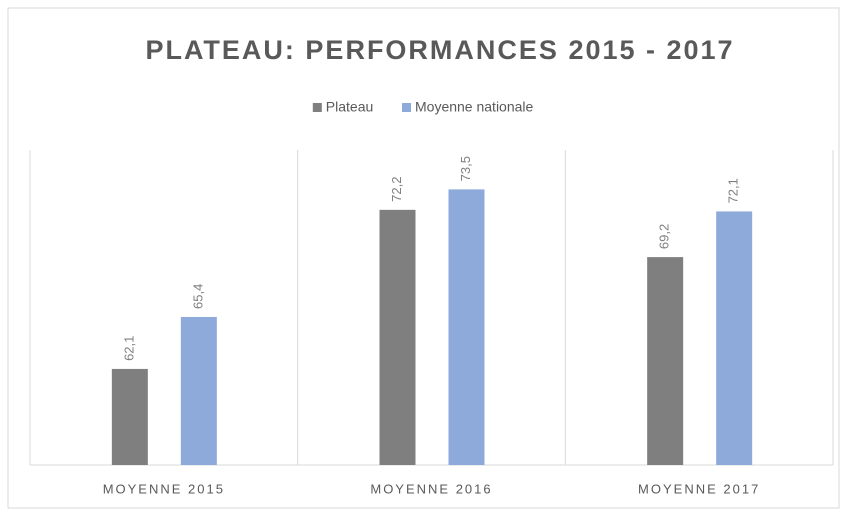  Describe the element at coordinates (439, 50) in the screenshot. I see `chart-title: PLATEAU: PERFORMANCES 2015 - 2017` at that location.